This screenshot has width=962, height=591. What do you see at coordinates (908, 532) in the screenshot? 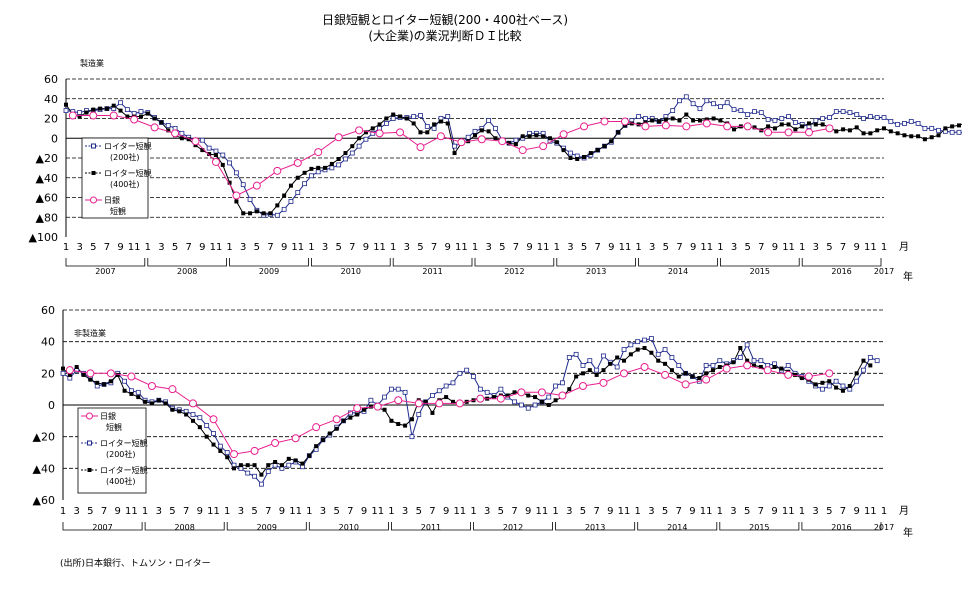
I see `year-unit-label: 年` at bounding box center [908, 532].